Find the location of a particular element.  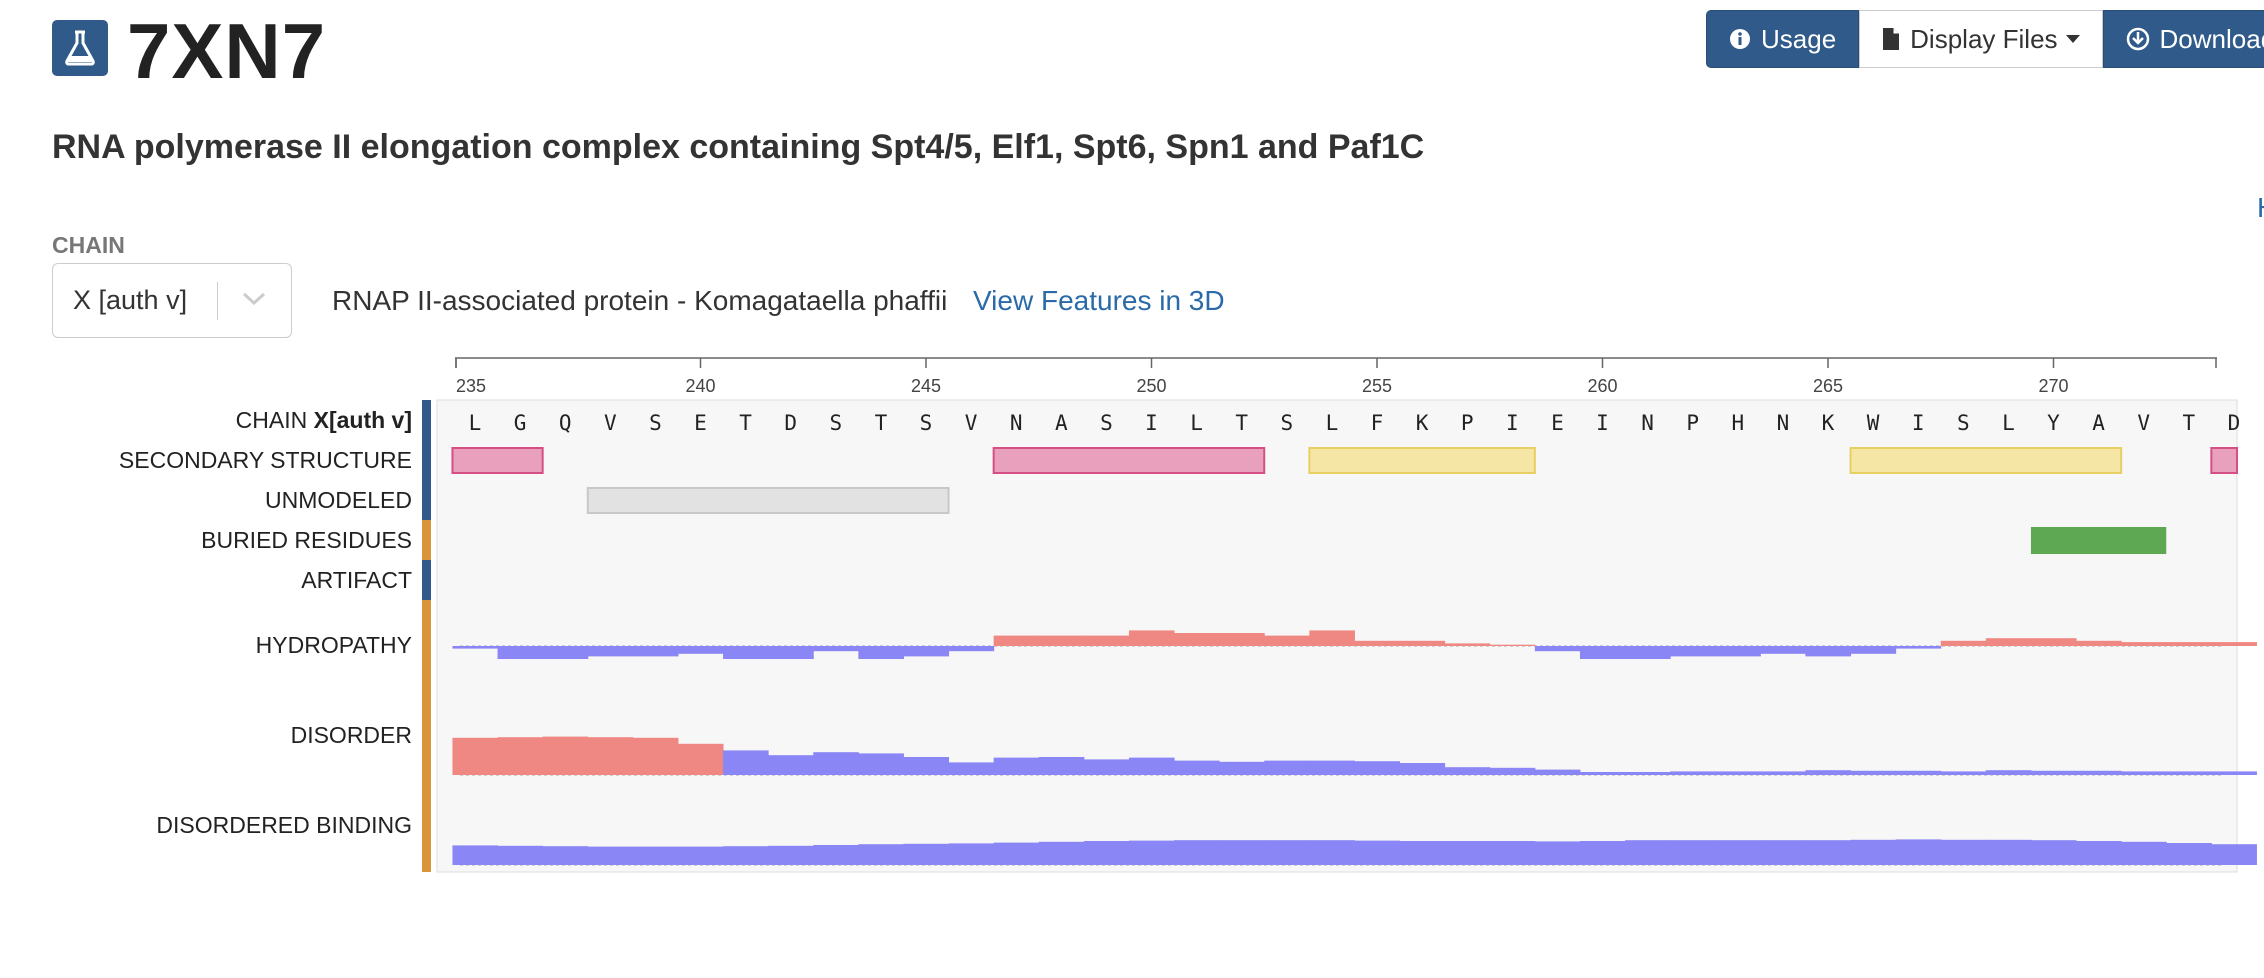

sequence-residue: A is located at coordinates (2098, 423).